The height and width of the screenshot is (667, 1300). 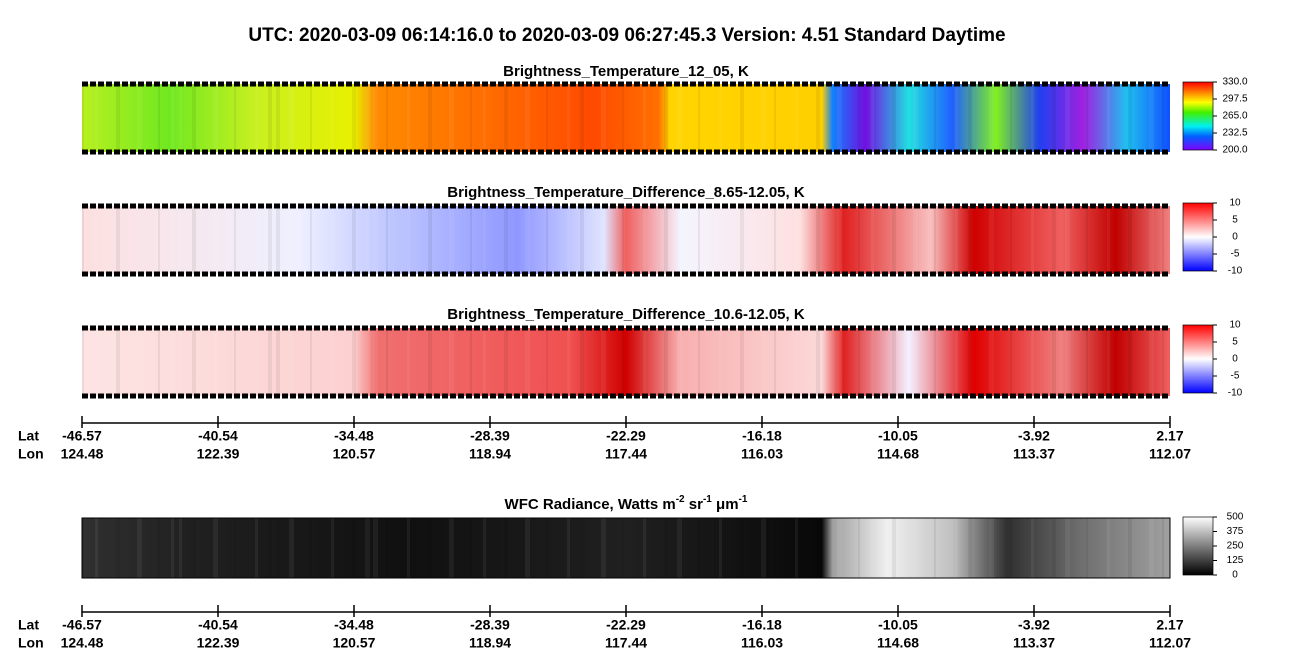 I want to click on colorbar-tick-label: 0, so click(x=1235, y=575).